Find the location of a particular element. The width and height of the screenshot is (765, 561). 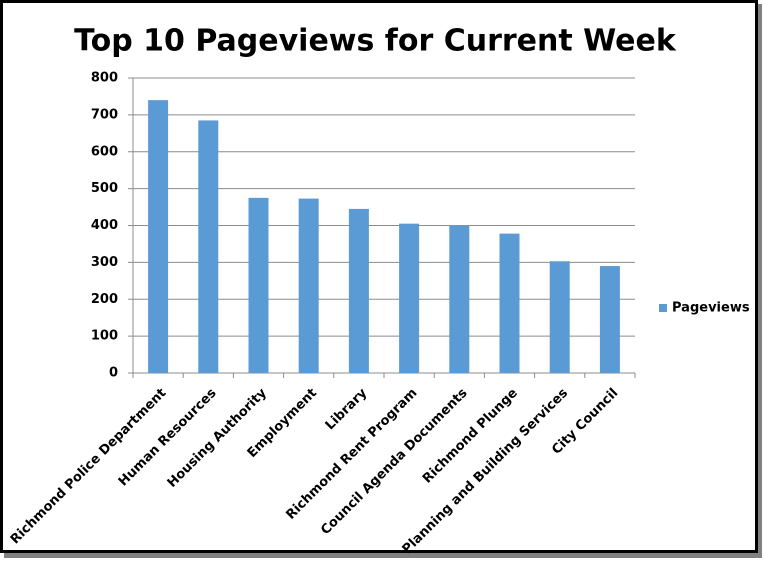

y-tick-label: 600 is located at coordinates (104, 151).